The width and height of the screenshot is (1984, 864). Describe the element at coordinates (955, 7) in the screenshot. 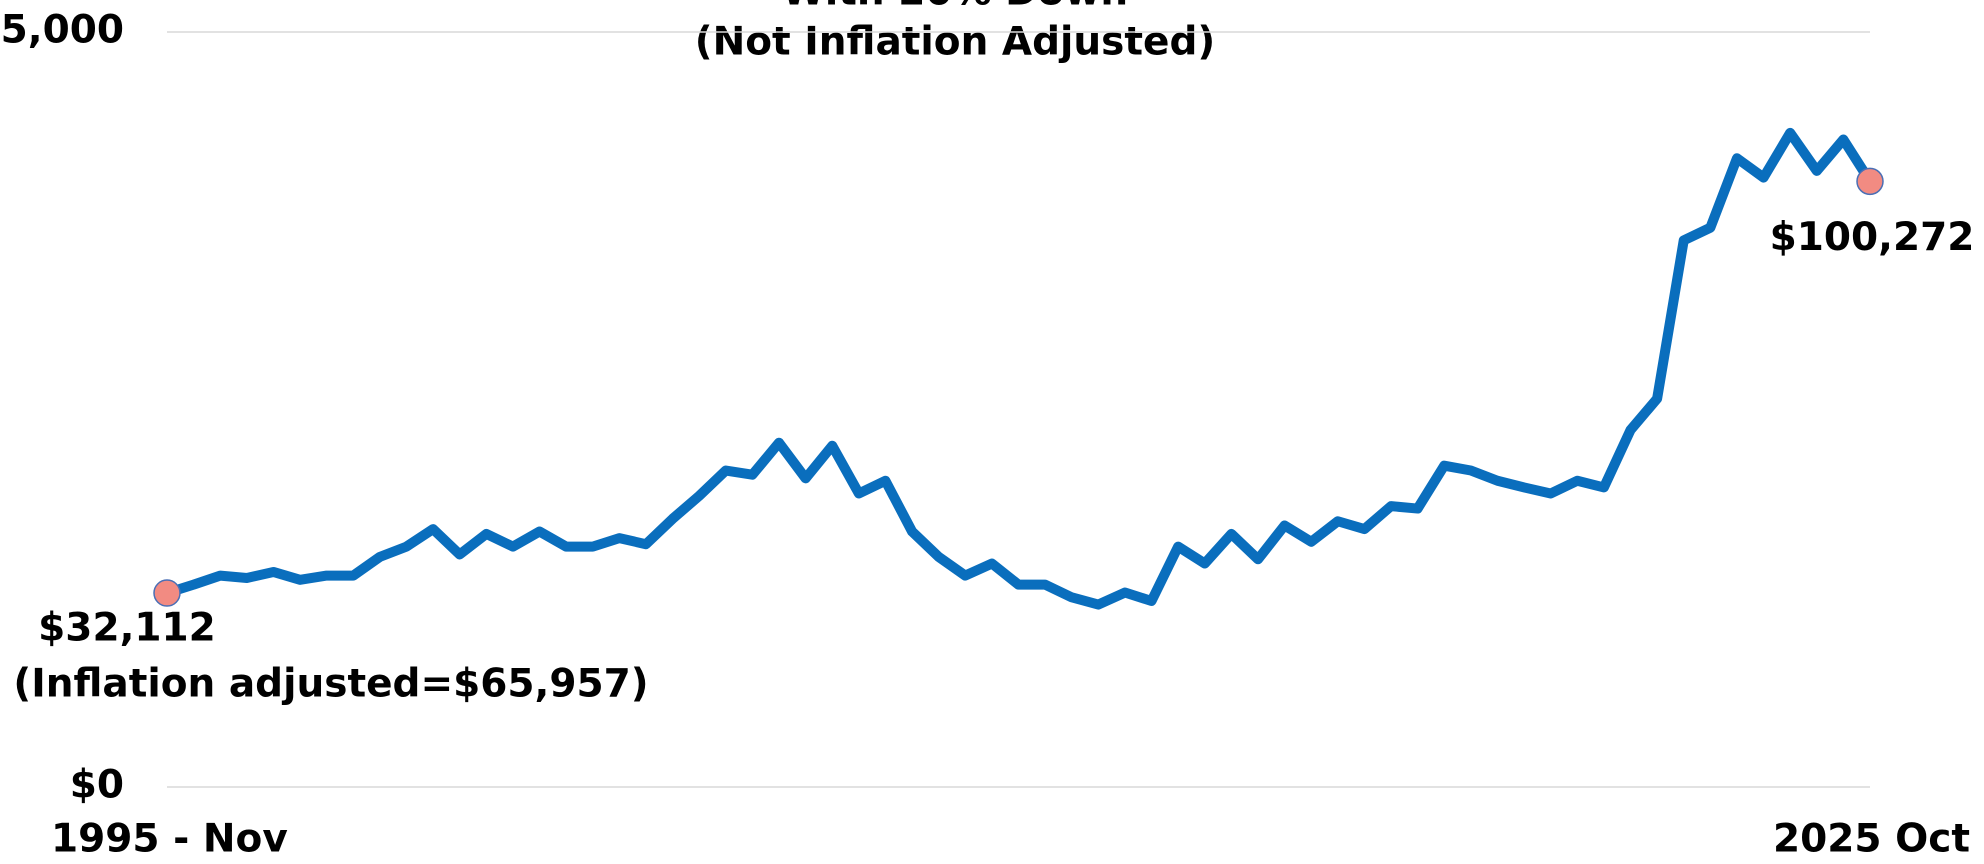

I see `chart-title: With 20% Down` at that location.